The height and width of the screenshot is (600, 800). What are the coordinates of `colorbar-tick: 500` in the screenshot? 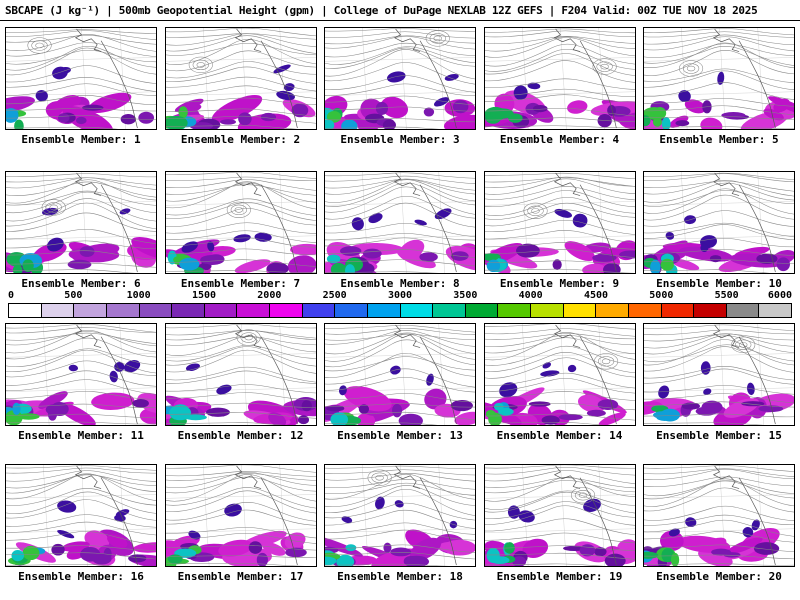 It's located at (73, 295).